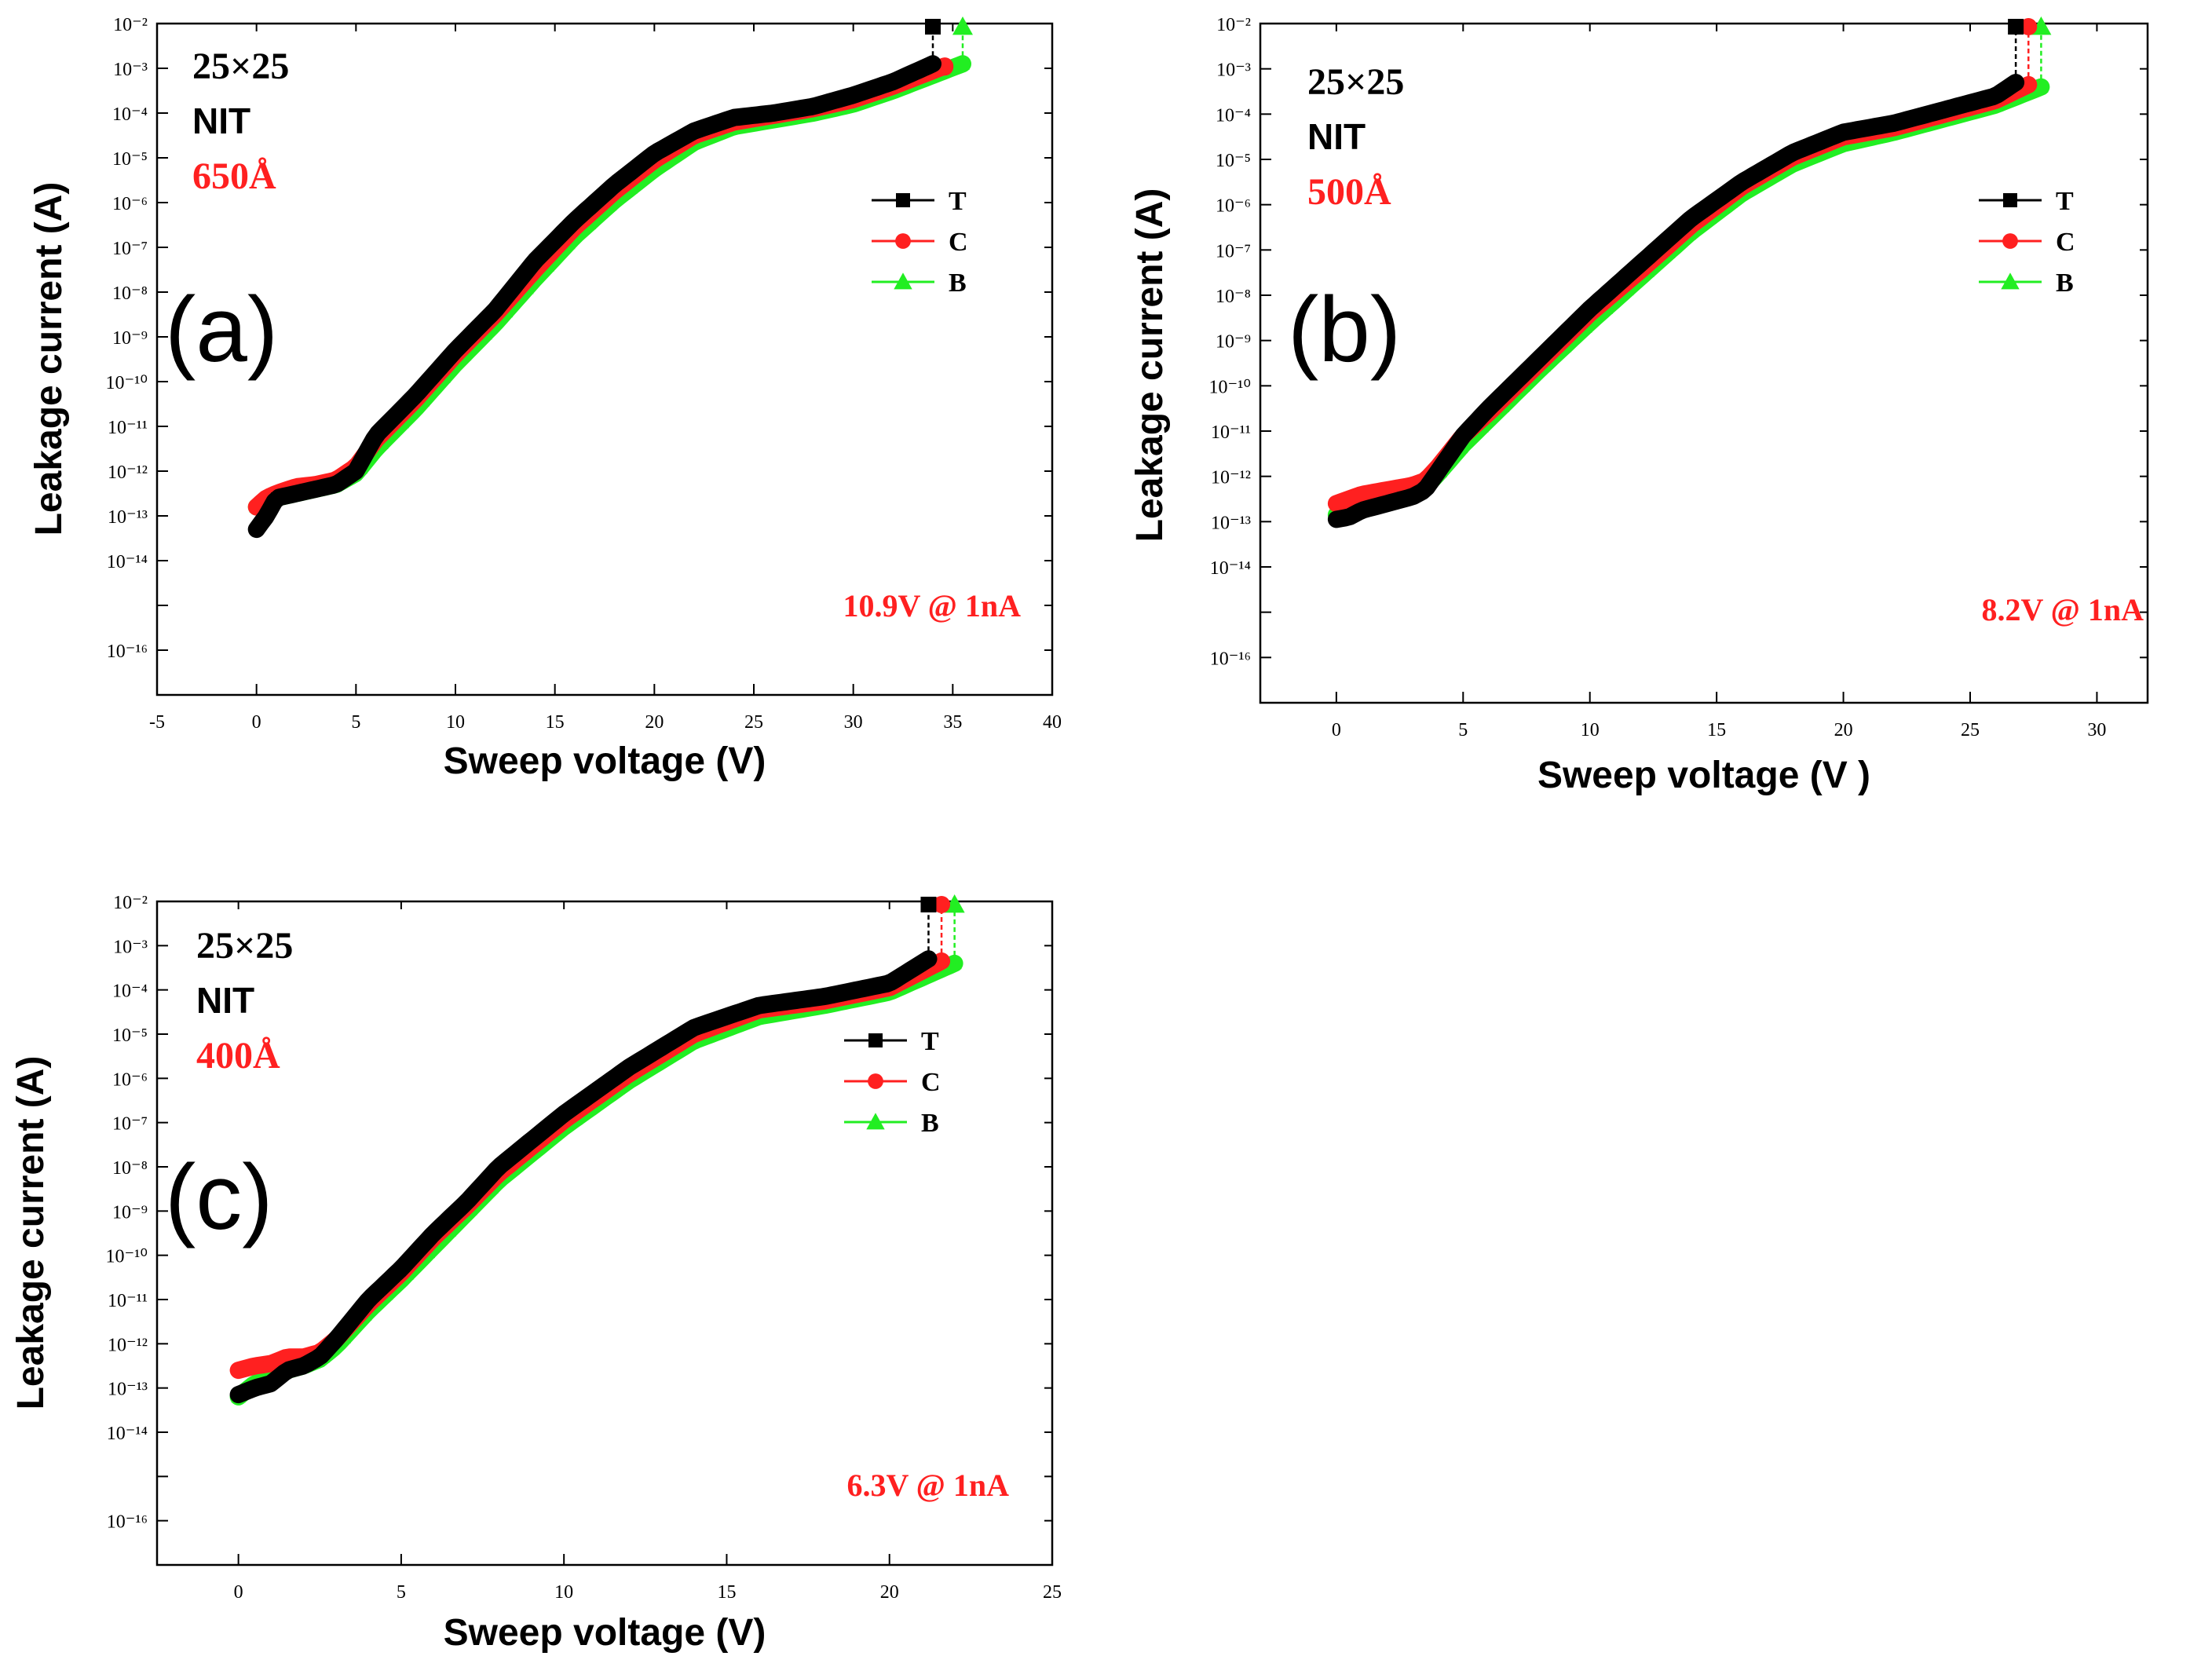 The image size is (2212, 1678). I want to click on thickness-label: 650Å, so click(234, 176).